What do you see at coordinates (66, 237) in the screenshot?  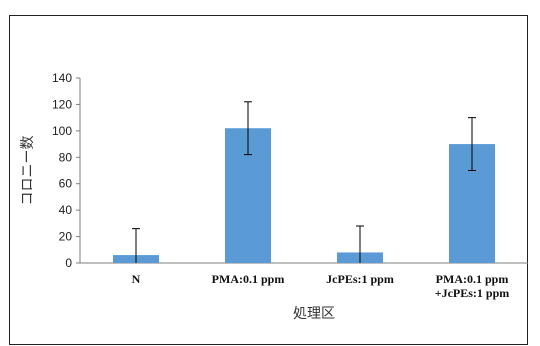 I see `y-tick-label: 20` at bounding box center [66, 237].